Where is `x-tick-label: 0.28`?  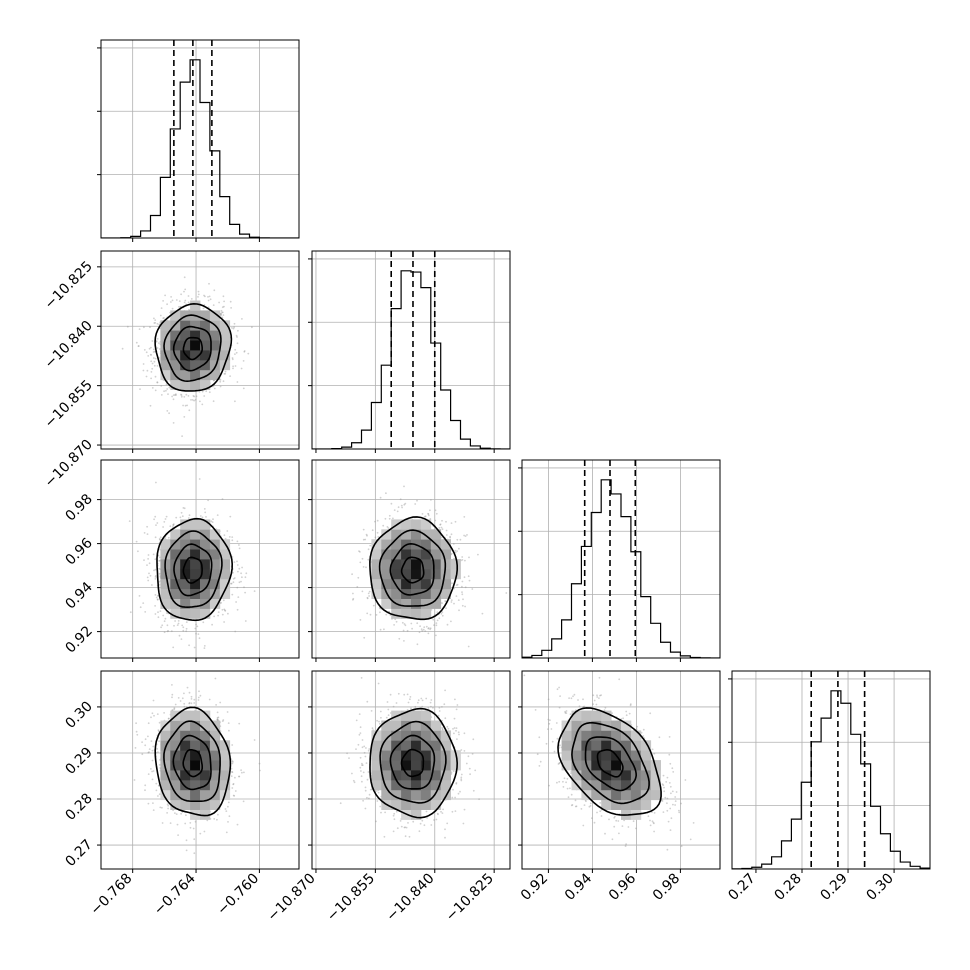 x-tick-label: 0.28 is located at coordinates (787, 887).